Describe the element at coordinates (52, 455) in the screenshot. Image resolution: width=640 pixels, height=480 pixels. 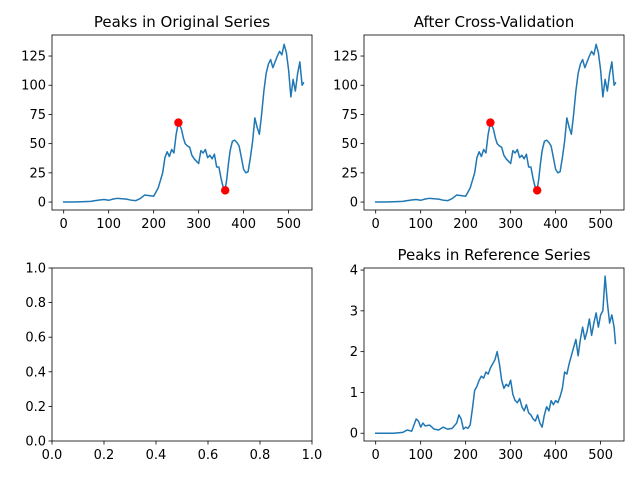
I see `x-tick-label: 0.0` at that location.